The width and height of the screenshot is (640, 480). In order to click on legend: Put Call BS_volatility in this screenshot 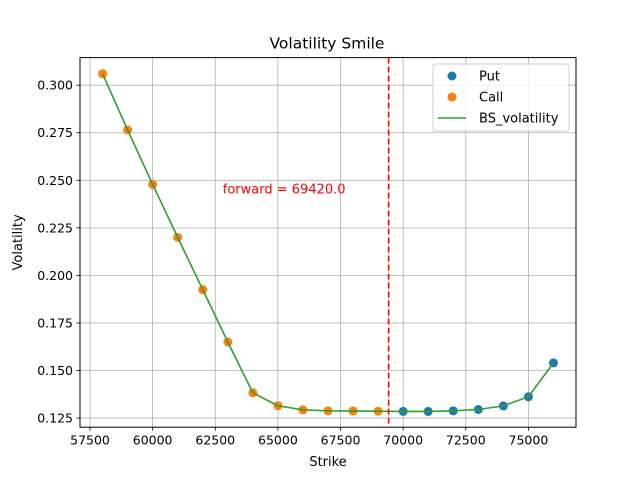, I will do `click(501, 97)`.